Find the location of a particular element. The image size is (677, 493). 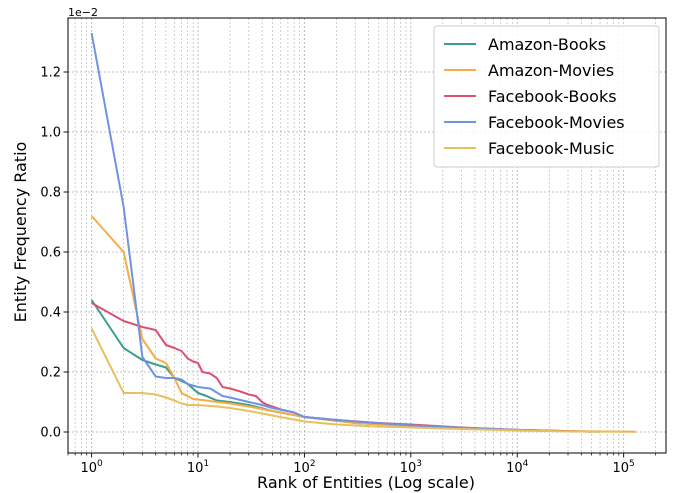

x-tick-label: 10⁴ is located at coordinates (517, 467).